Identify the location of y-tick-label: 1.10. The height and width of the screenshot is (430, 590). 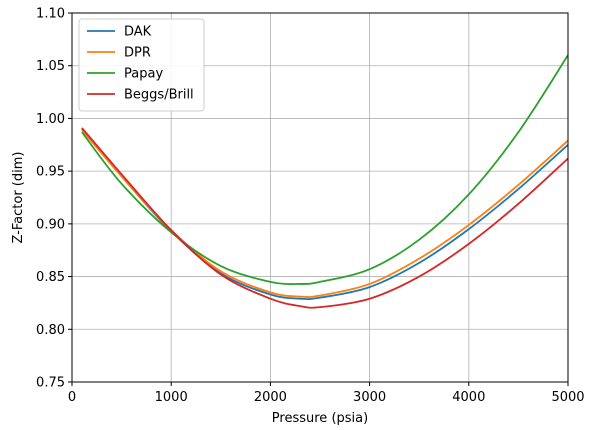
(50, 14).